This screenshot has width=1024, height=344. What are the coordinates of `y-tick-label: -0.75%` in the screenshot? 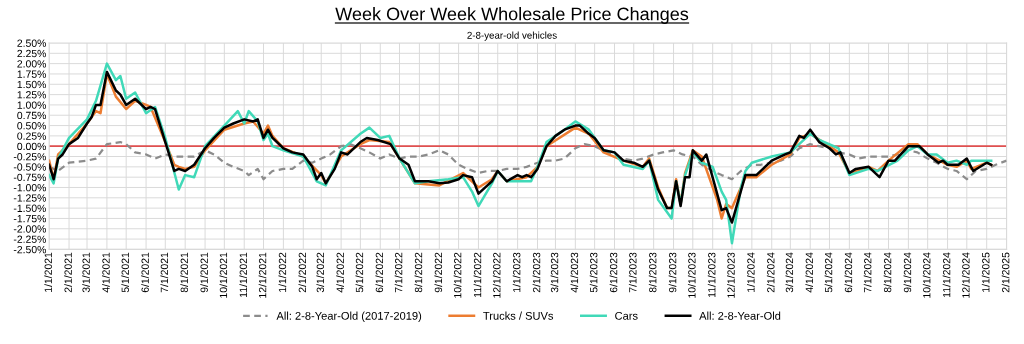 It's located at (30, 177).